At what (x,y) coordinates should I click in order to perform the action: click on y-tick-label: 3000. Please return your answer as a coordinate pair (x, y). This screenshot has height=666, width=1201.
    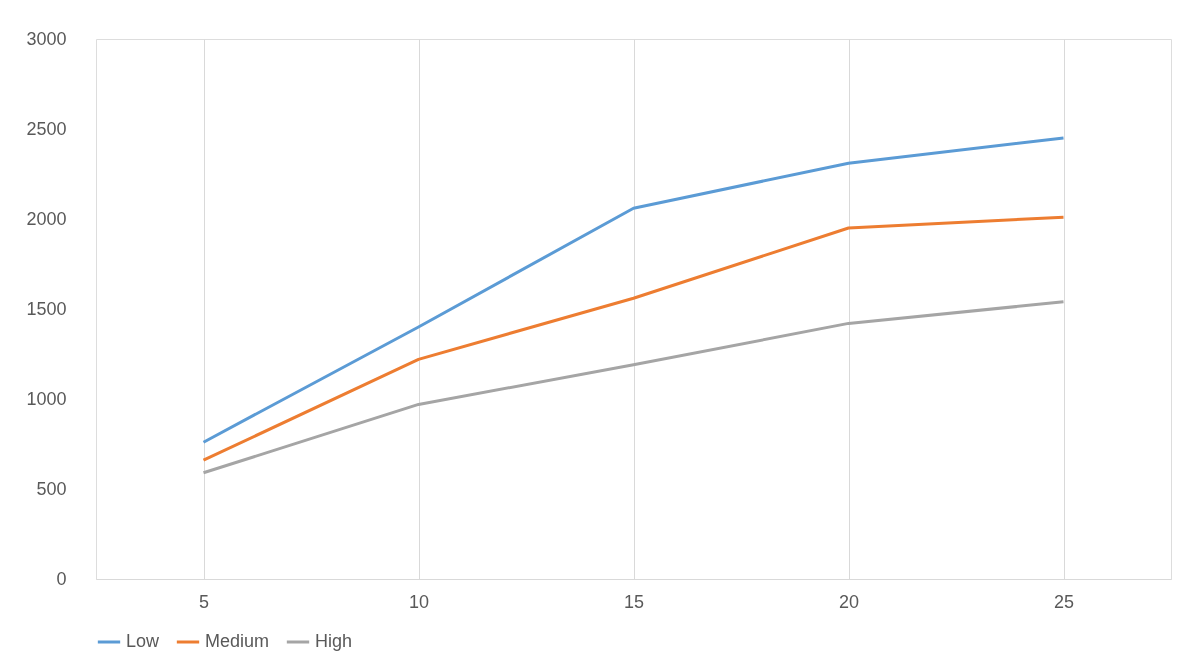
    Looking at the image, I should click on (46, 38).